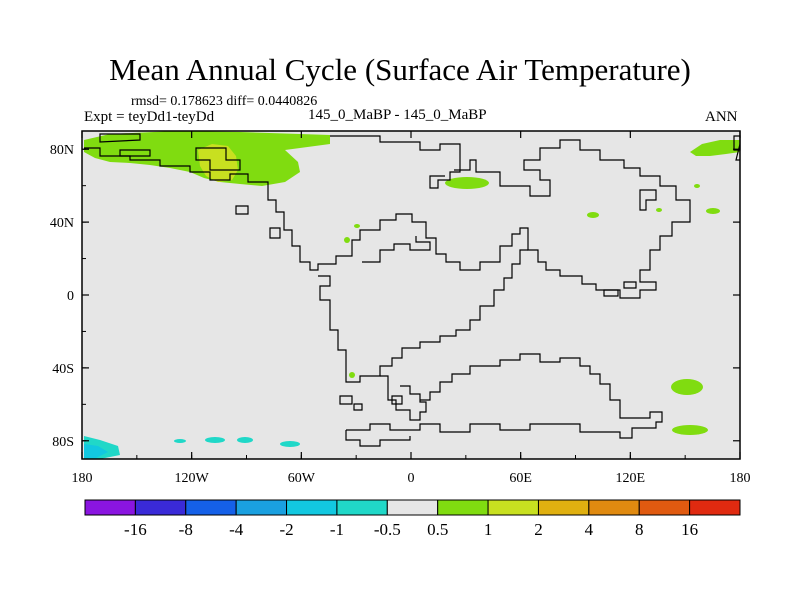  What do you see at coordinates (397, 115) in the screenshot?
I see `comparison-label: 145_0_MaBP - 145_0_MaBP` at bounding box center [397, 115].